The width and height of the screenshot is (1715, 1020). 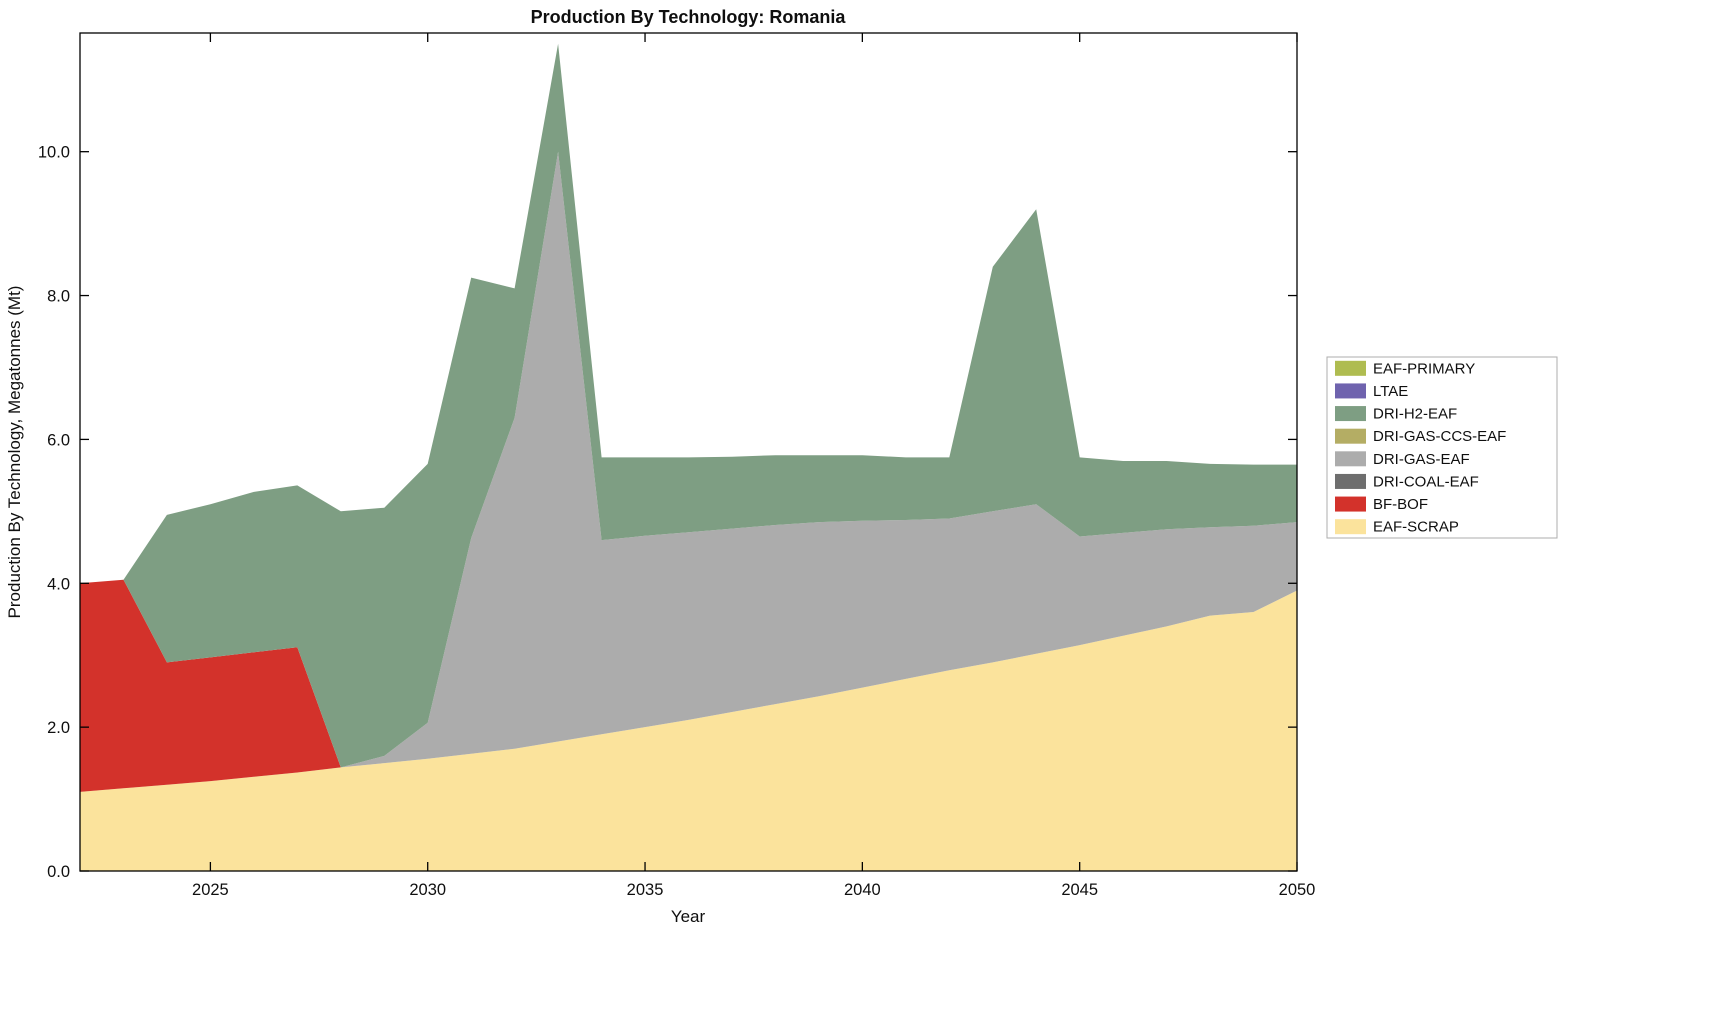 I want to click on legend-label-dri-gas-eaf: DRI-GAS-EAF, so click(x=1421, y=459).